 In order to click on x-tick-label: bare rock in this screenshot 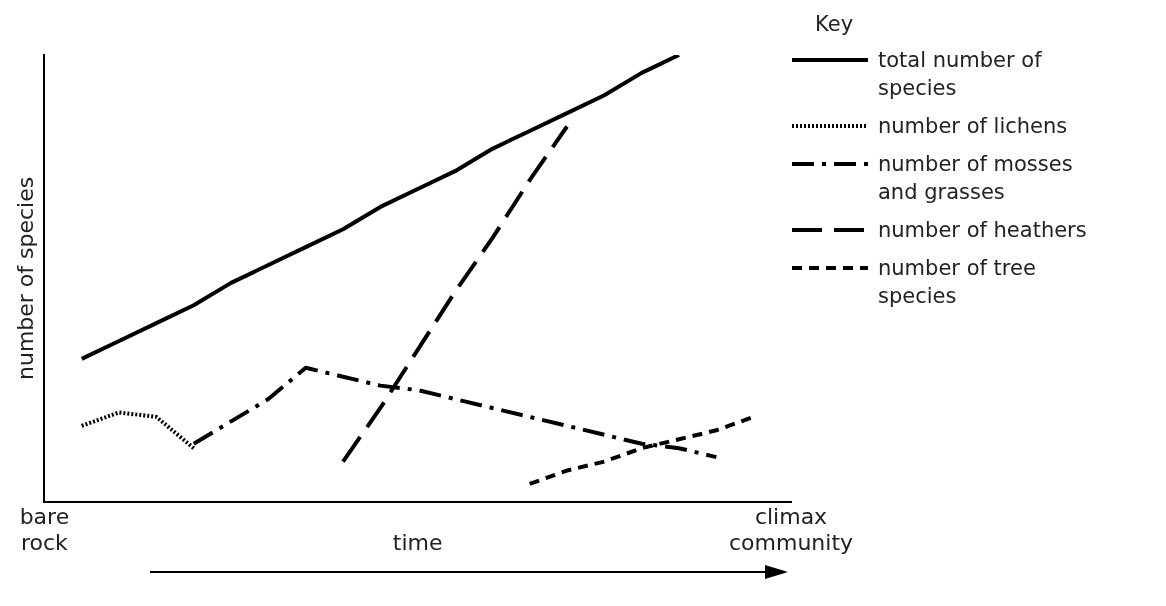, I will do `click(44, 529)`.